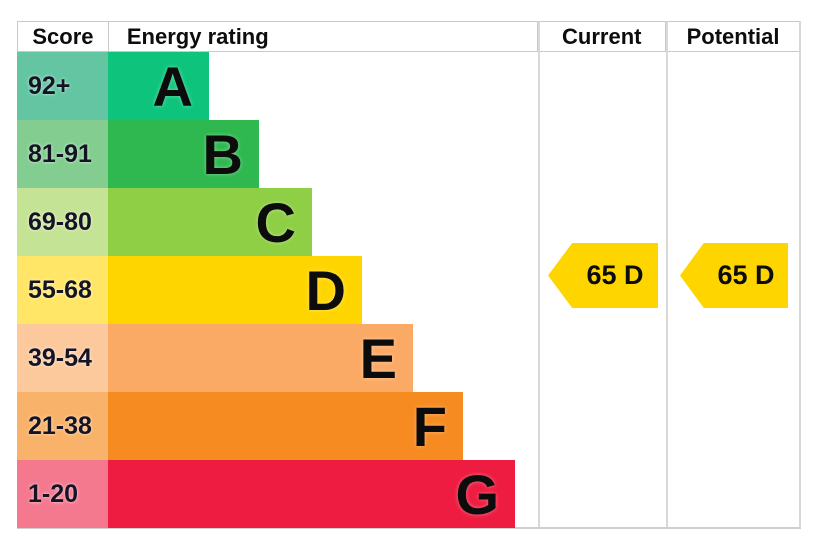  I want to click on header-current: Current, so click(602, 36).